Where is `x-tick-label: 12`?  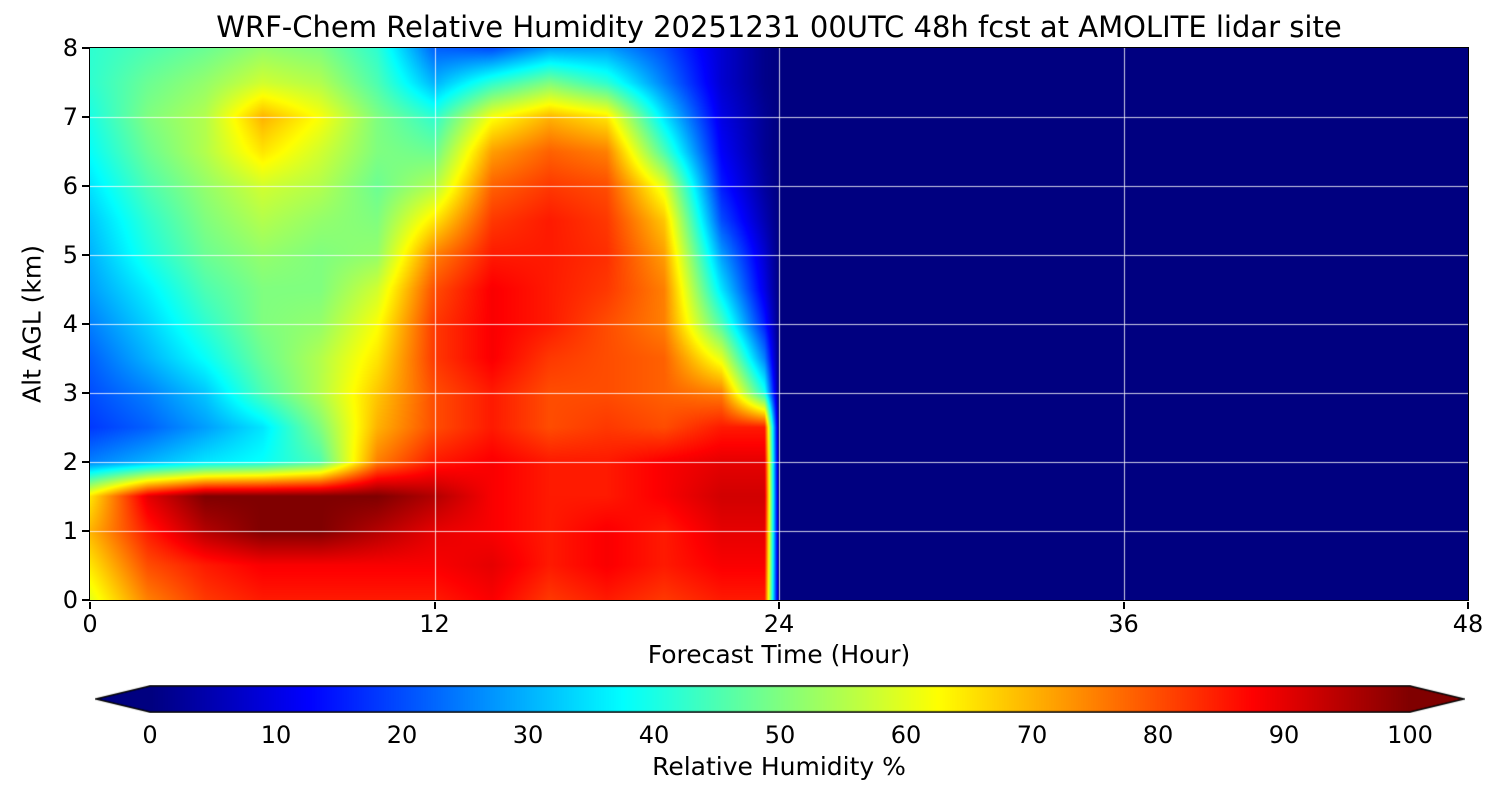
x-tick-label: 12 is located at coordinates (434, 624).